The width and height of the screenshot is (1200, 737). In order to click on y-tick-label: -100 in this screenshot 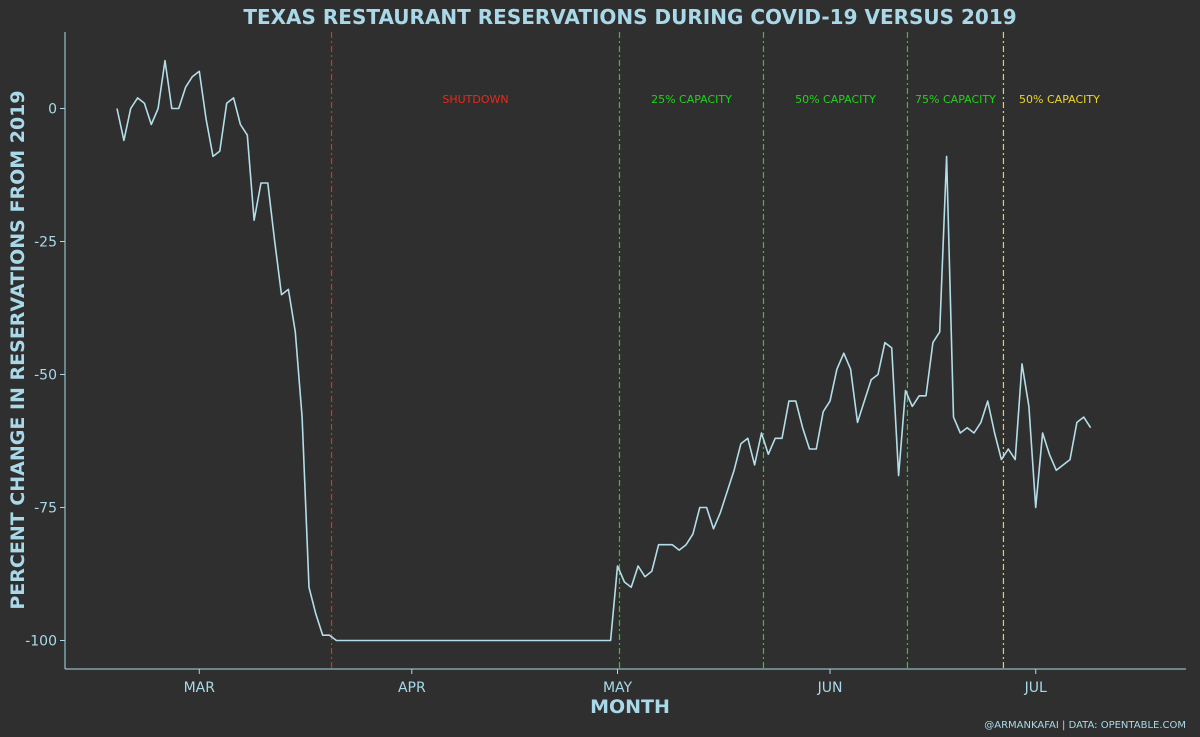, I will do `click(41, 642)`.